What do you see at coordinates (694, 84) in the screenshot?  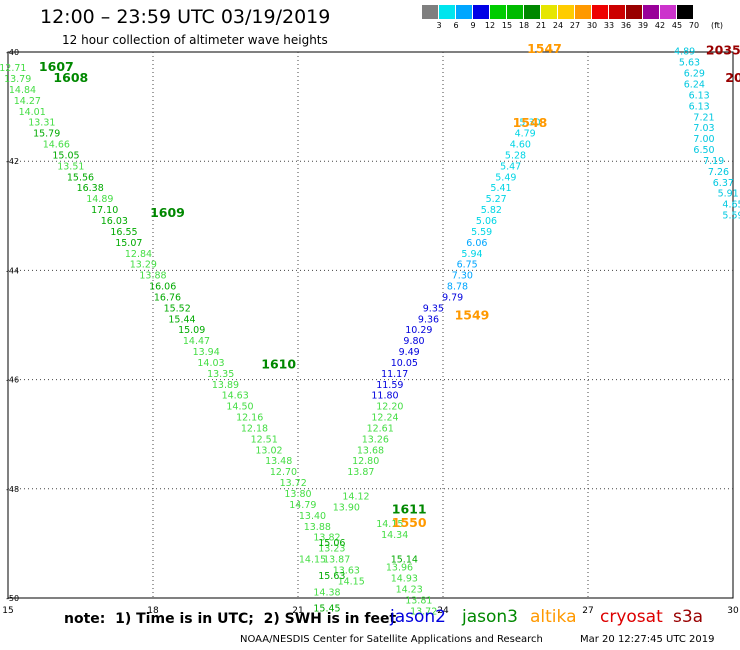 I see `wave-height-value: 6.24` at bounding box center [694, 84].